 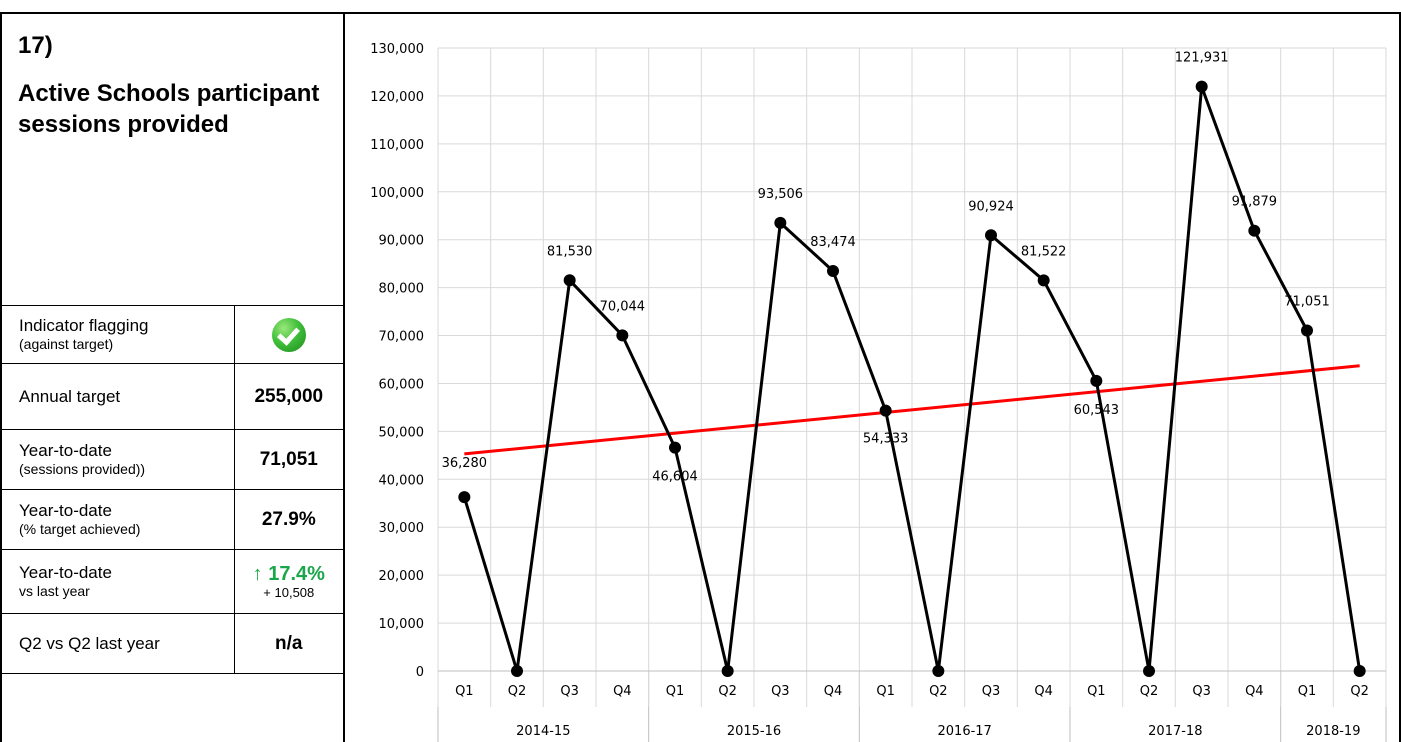 What do you see at coordinates (543, 731) in the screenshot?
I see `group-label: 2014-15` at bounding box center [543, 731].